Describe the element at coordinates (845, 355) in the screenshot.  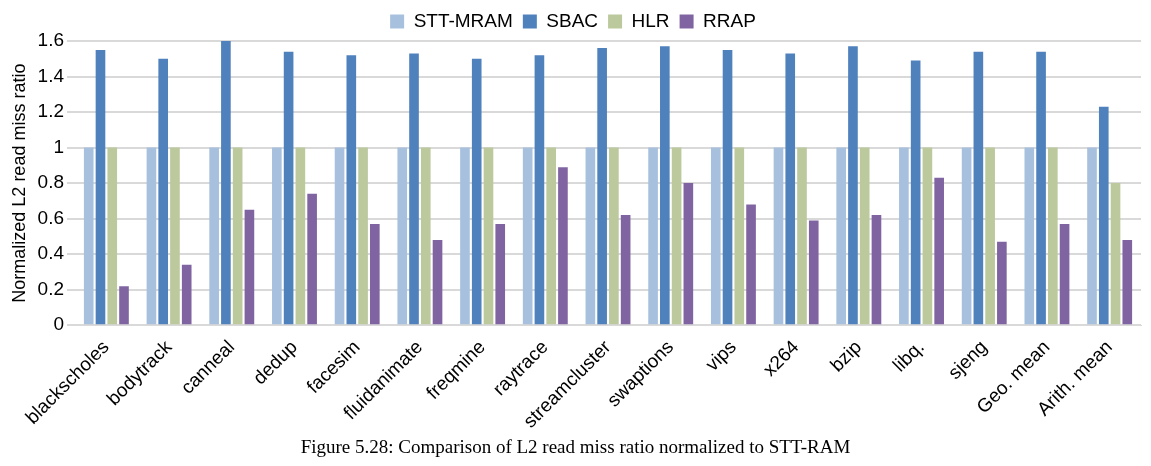
I see `x-tick-label: bzip` at that location.